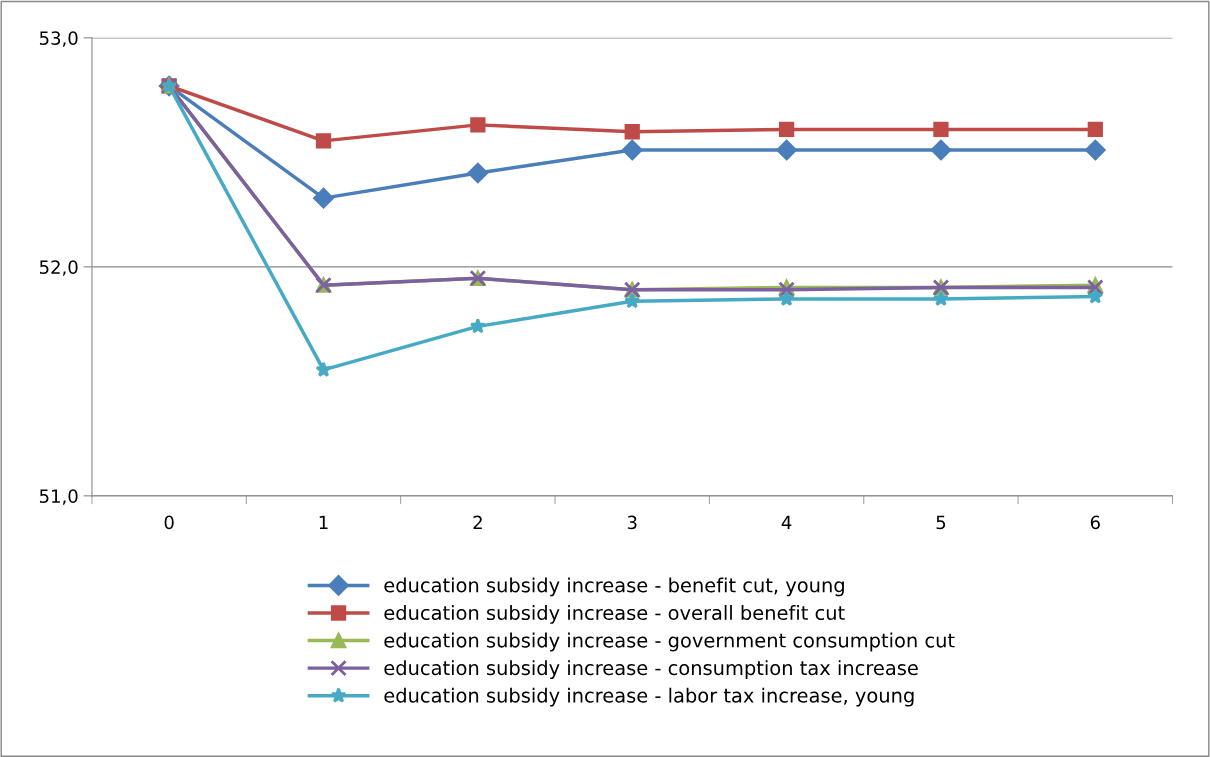  Describe the element at coordinates (651, 669) in the screenshot. I see `legend-label: education subsidy increase - consumption tax increase` at that location.